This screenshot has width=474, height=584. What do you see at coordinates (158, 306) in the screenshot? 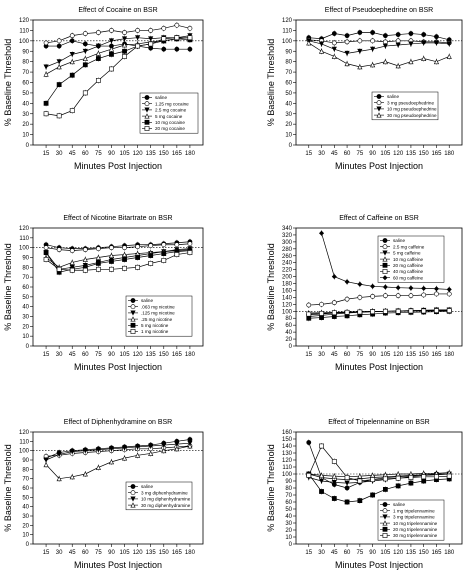
I see `legend-entry: .063 mg nicotine` at bounding box center [158, 306].